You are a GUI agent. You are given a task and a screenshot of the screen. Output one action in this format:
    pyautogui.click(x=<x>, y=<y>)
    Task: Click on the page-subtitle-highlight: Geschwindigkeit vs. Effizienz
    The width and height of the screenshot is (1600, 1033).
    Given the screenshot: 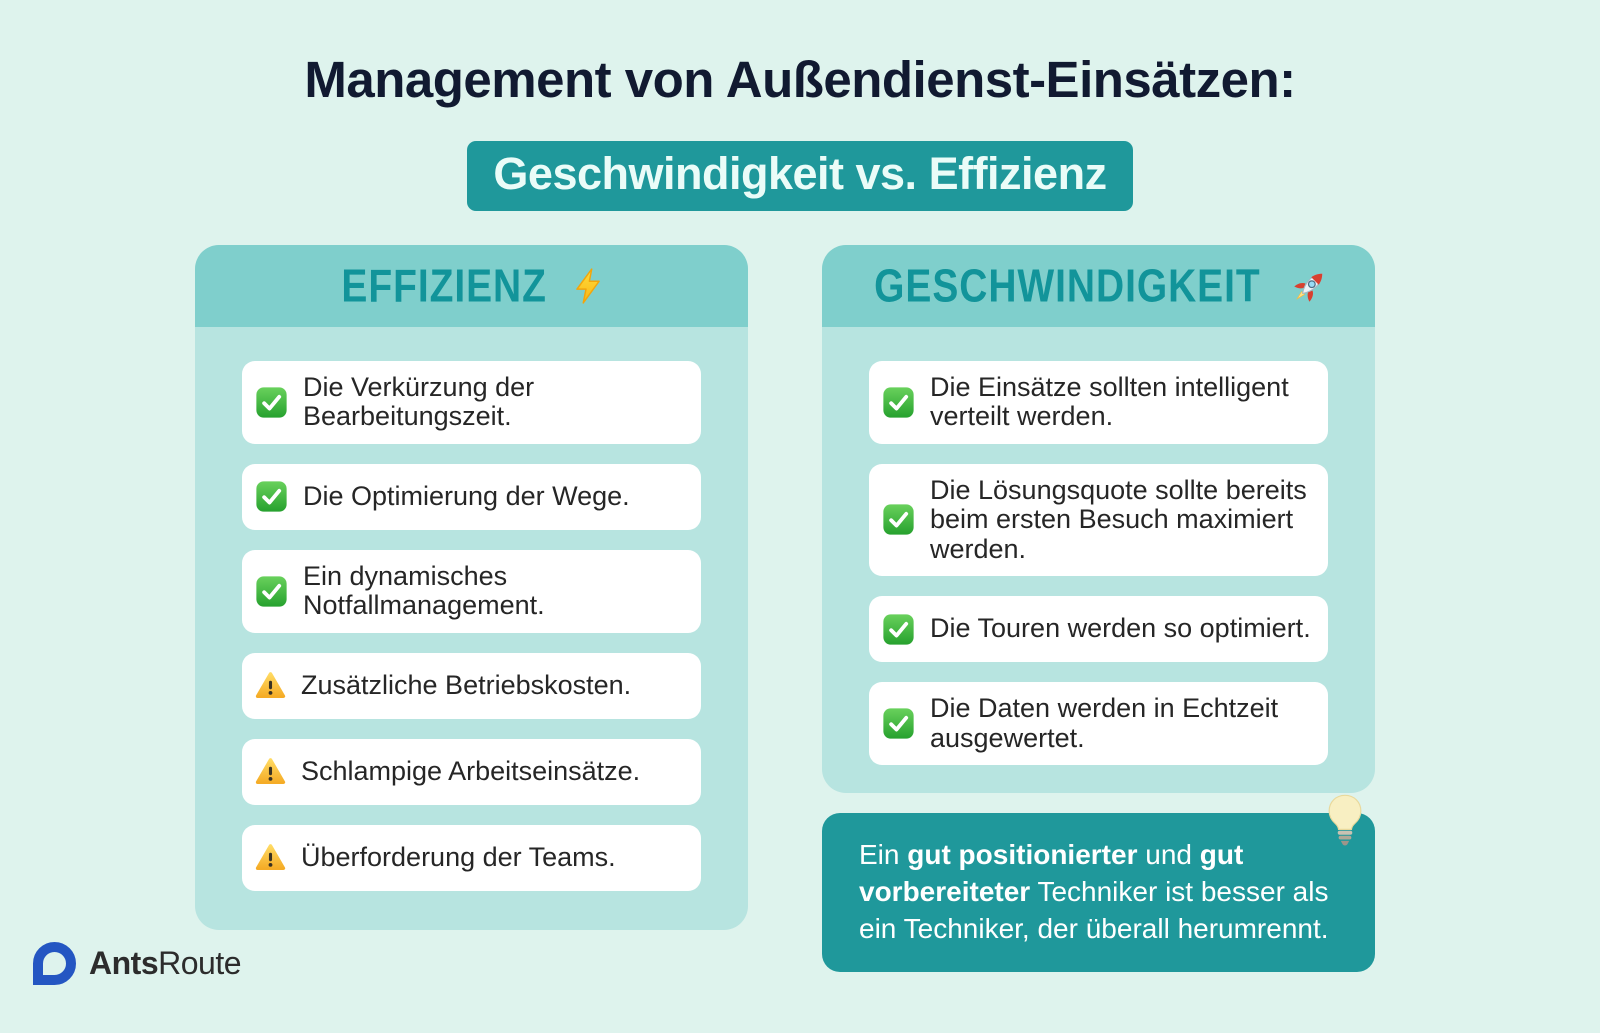 What is the action you would take?
    pyautogui.click(x=800, y=176)
    